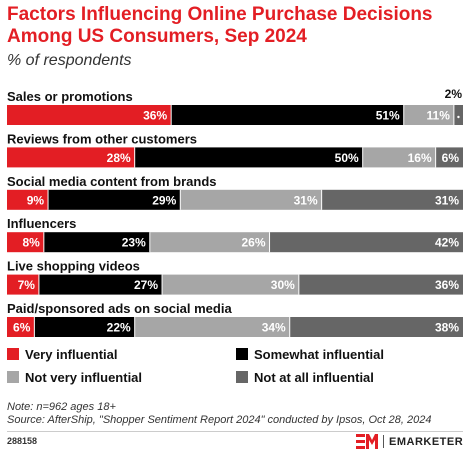 Image resolution: width=470 pixels, height=454 pixels. I want to click on bar-reviews-from-other-customers-somewhat-influential, so click(248, 157).